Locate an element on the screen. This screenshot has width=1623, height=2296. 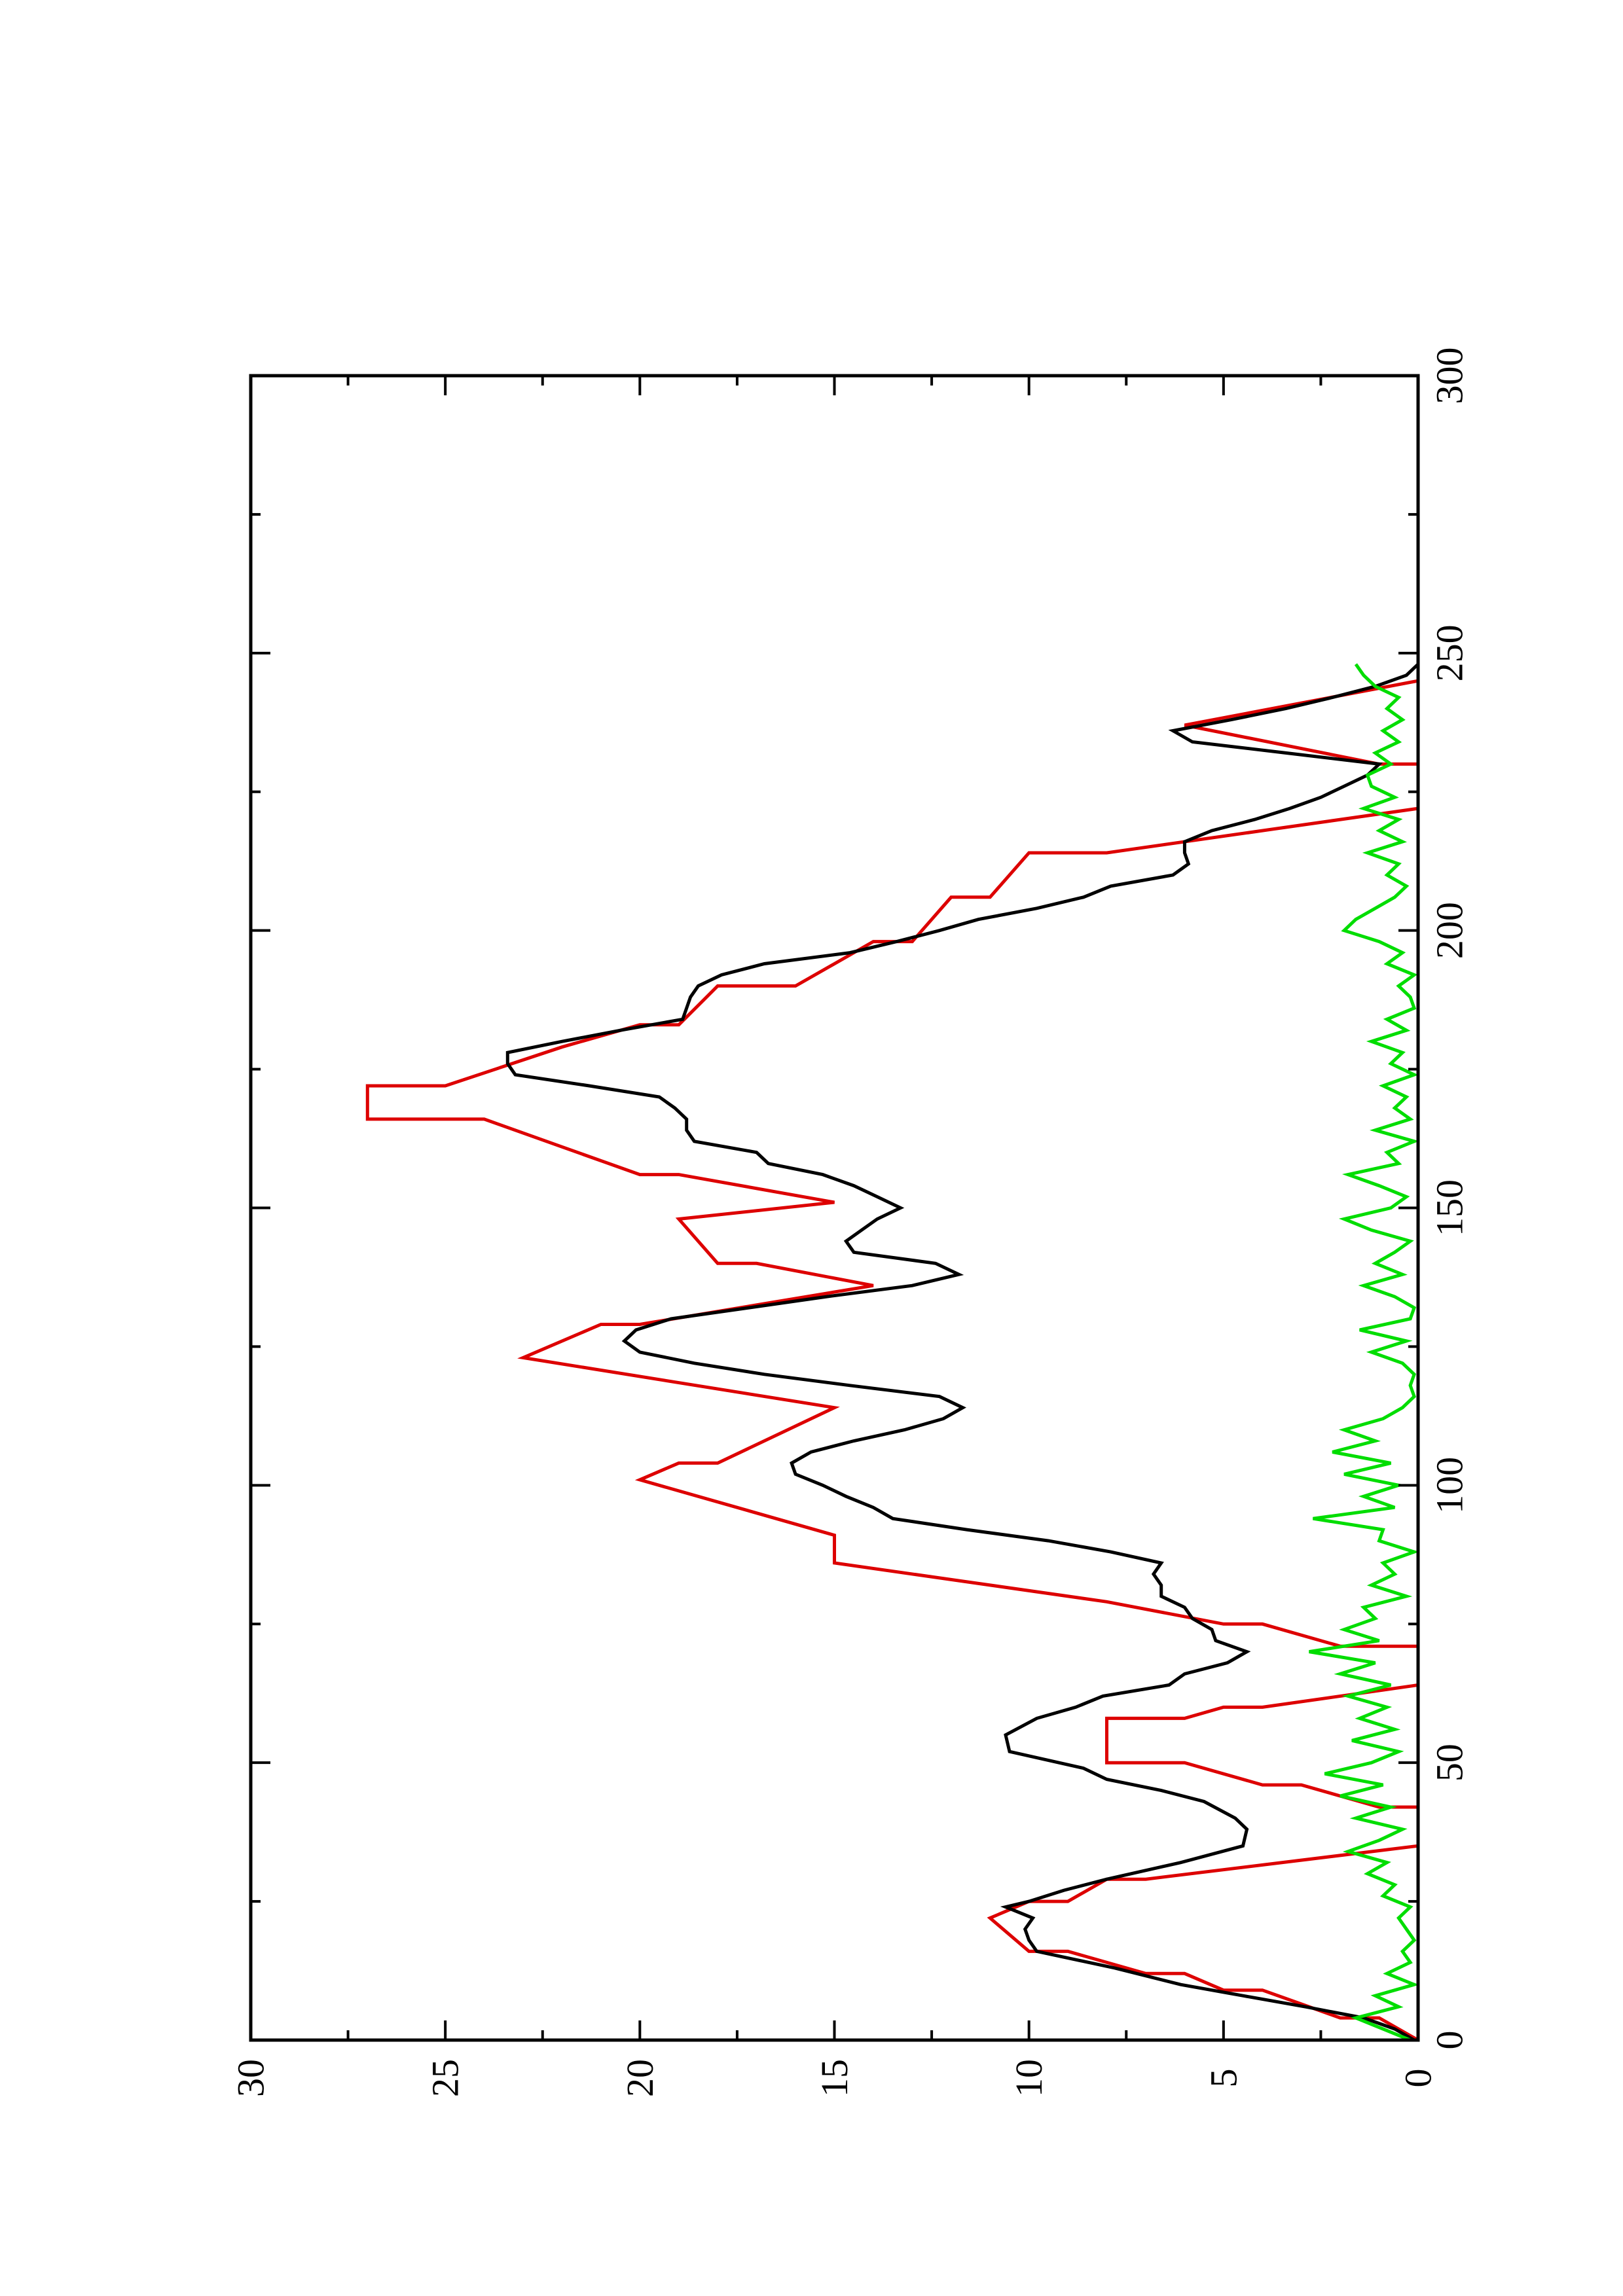
y-tick-label: 5 is located at coordinates (1223, 2078).